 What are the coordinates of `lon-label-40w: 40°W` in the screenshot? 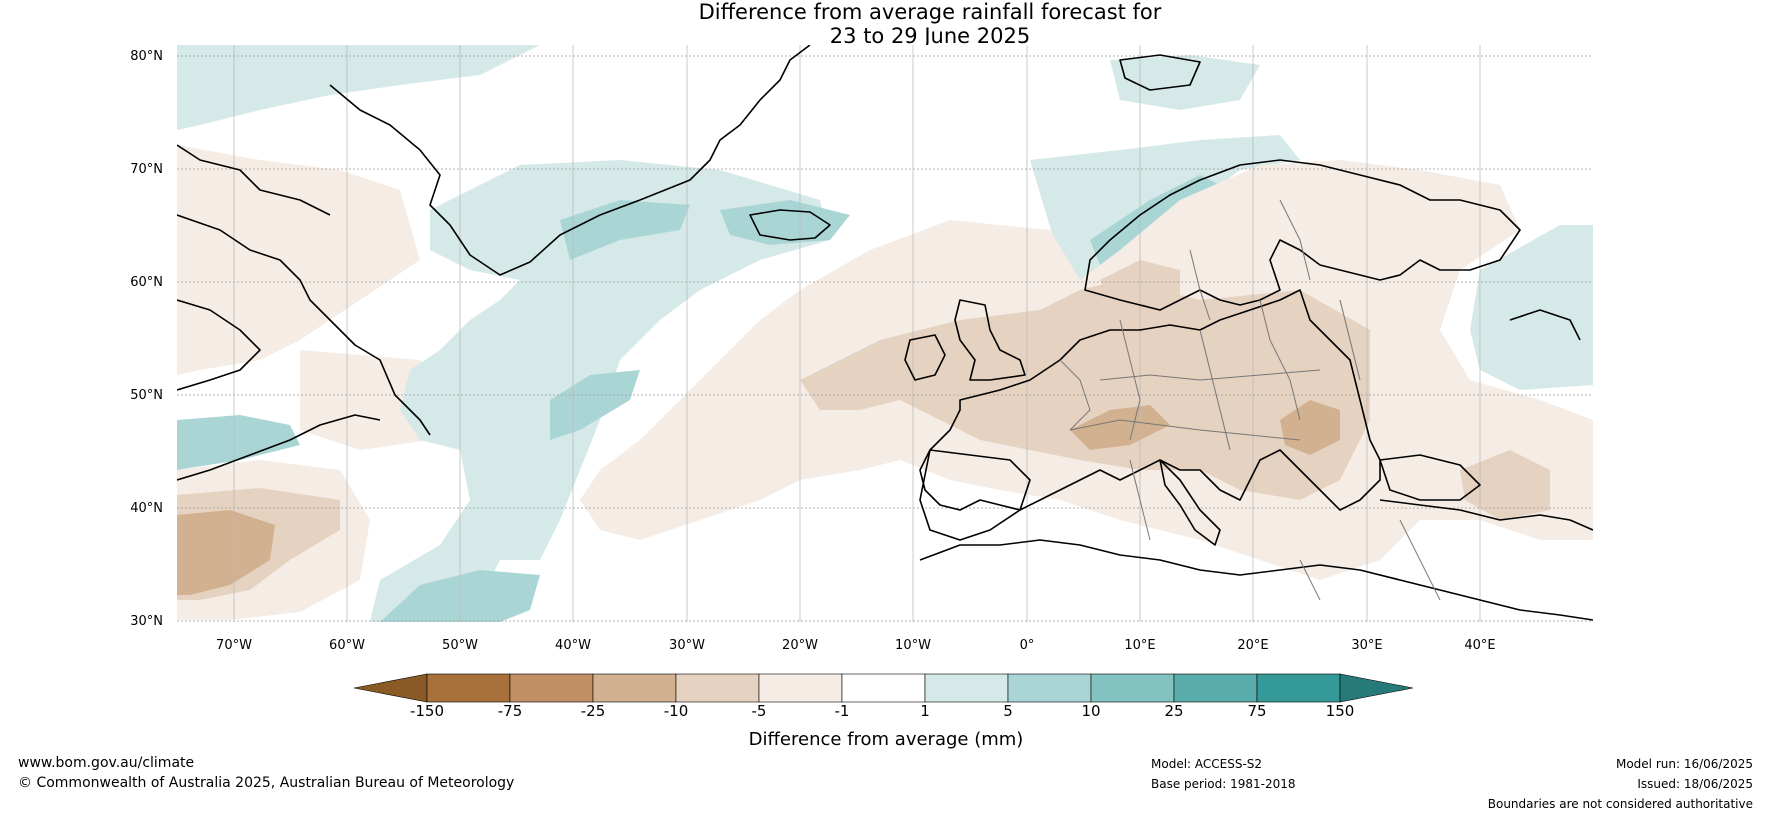 It's located at (573, 645).